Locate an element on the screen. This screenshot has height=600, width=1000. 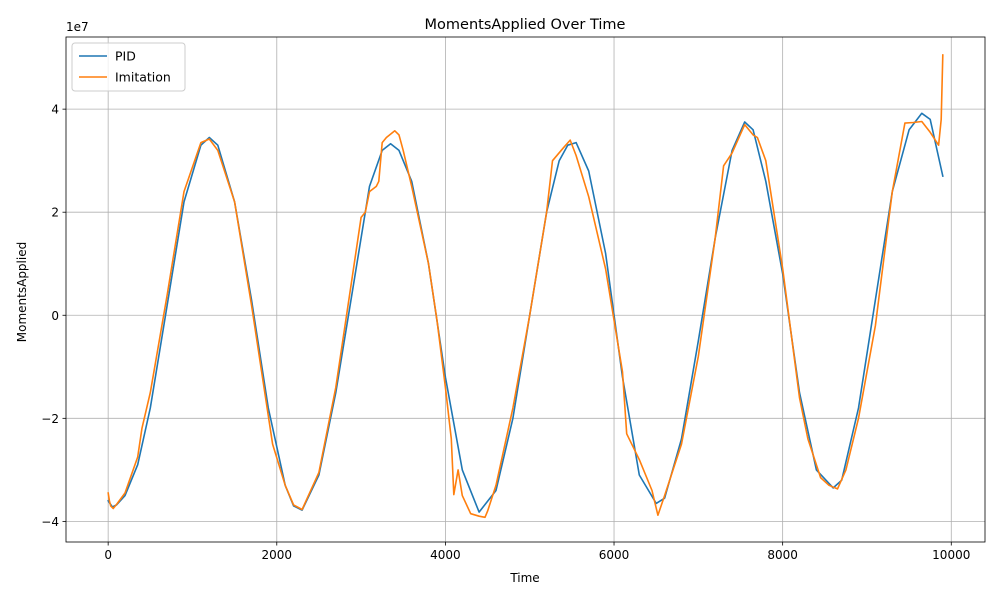
x-tick-label: 0 is located at coordinates (108, 555).